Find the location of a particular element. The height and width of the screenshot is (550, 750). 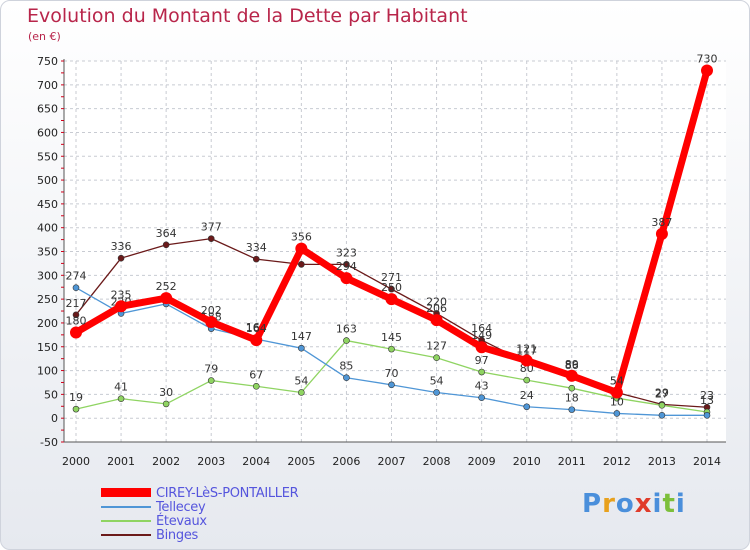

data-label: 235 is located at coordinates (121, 294).